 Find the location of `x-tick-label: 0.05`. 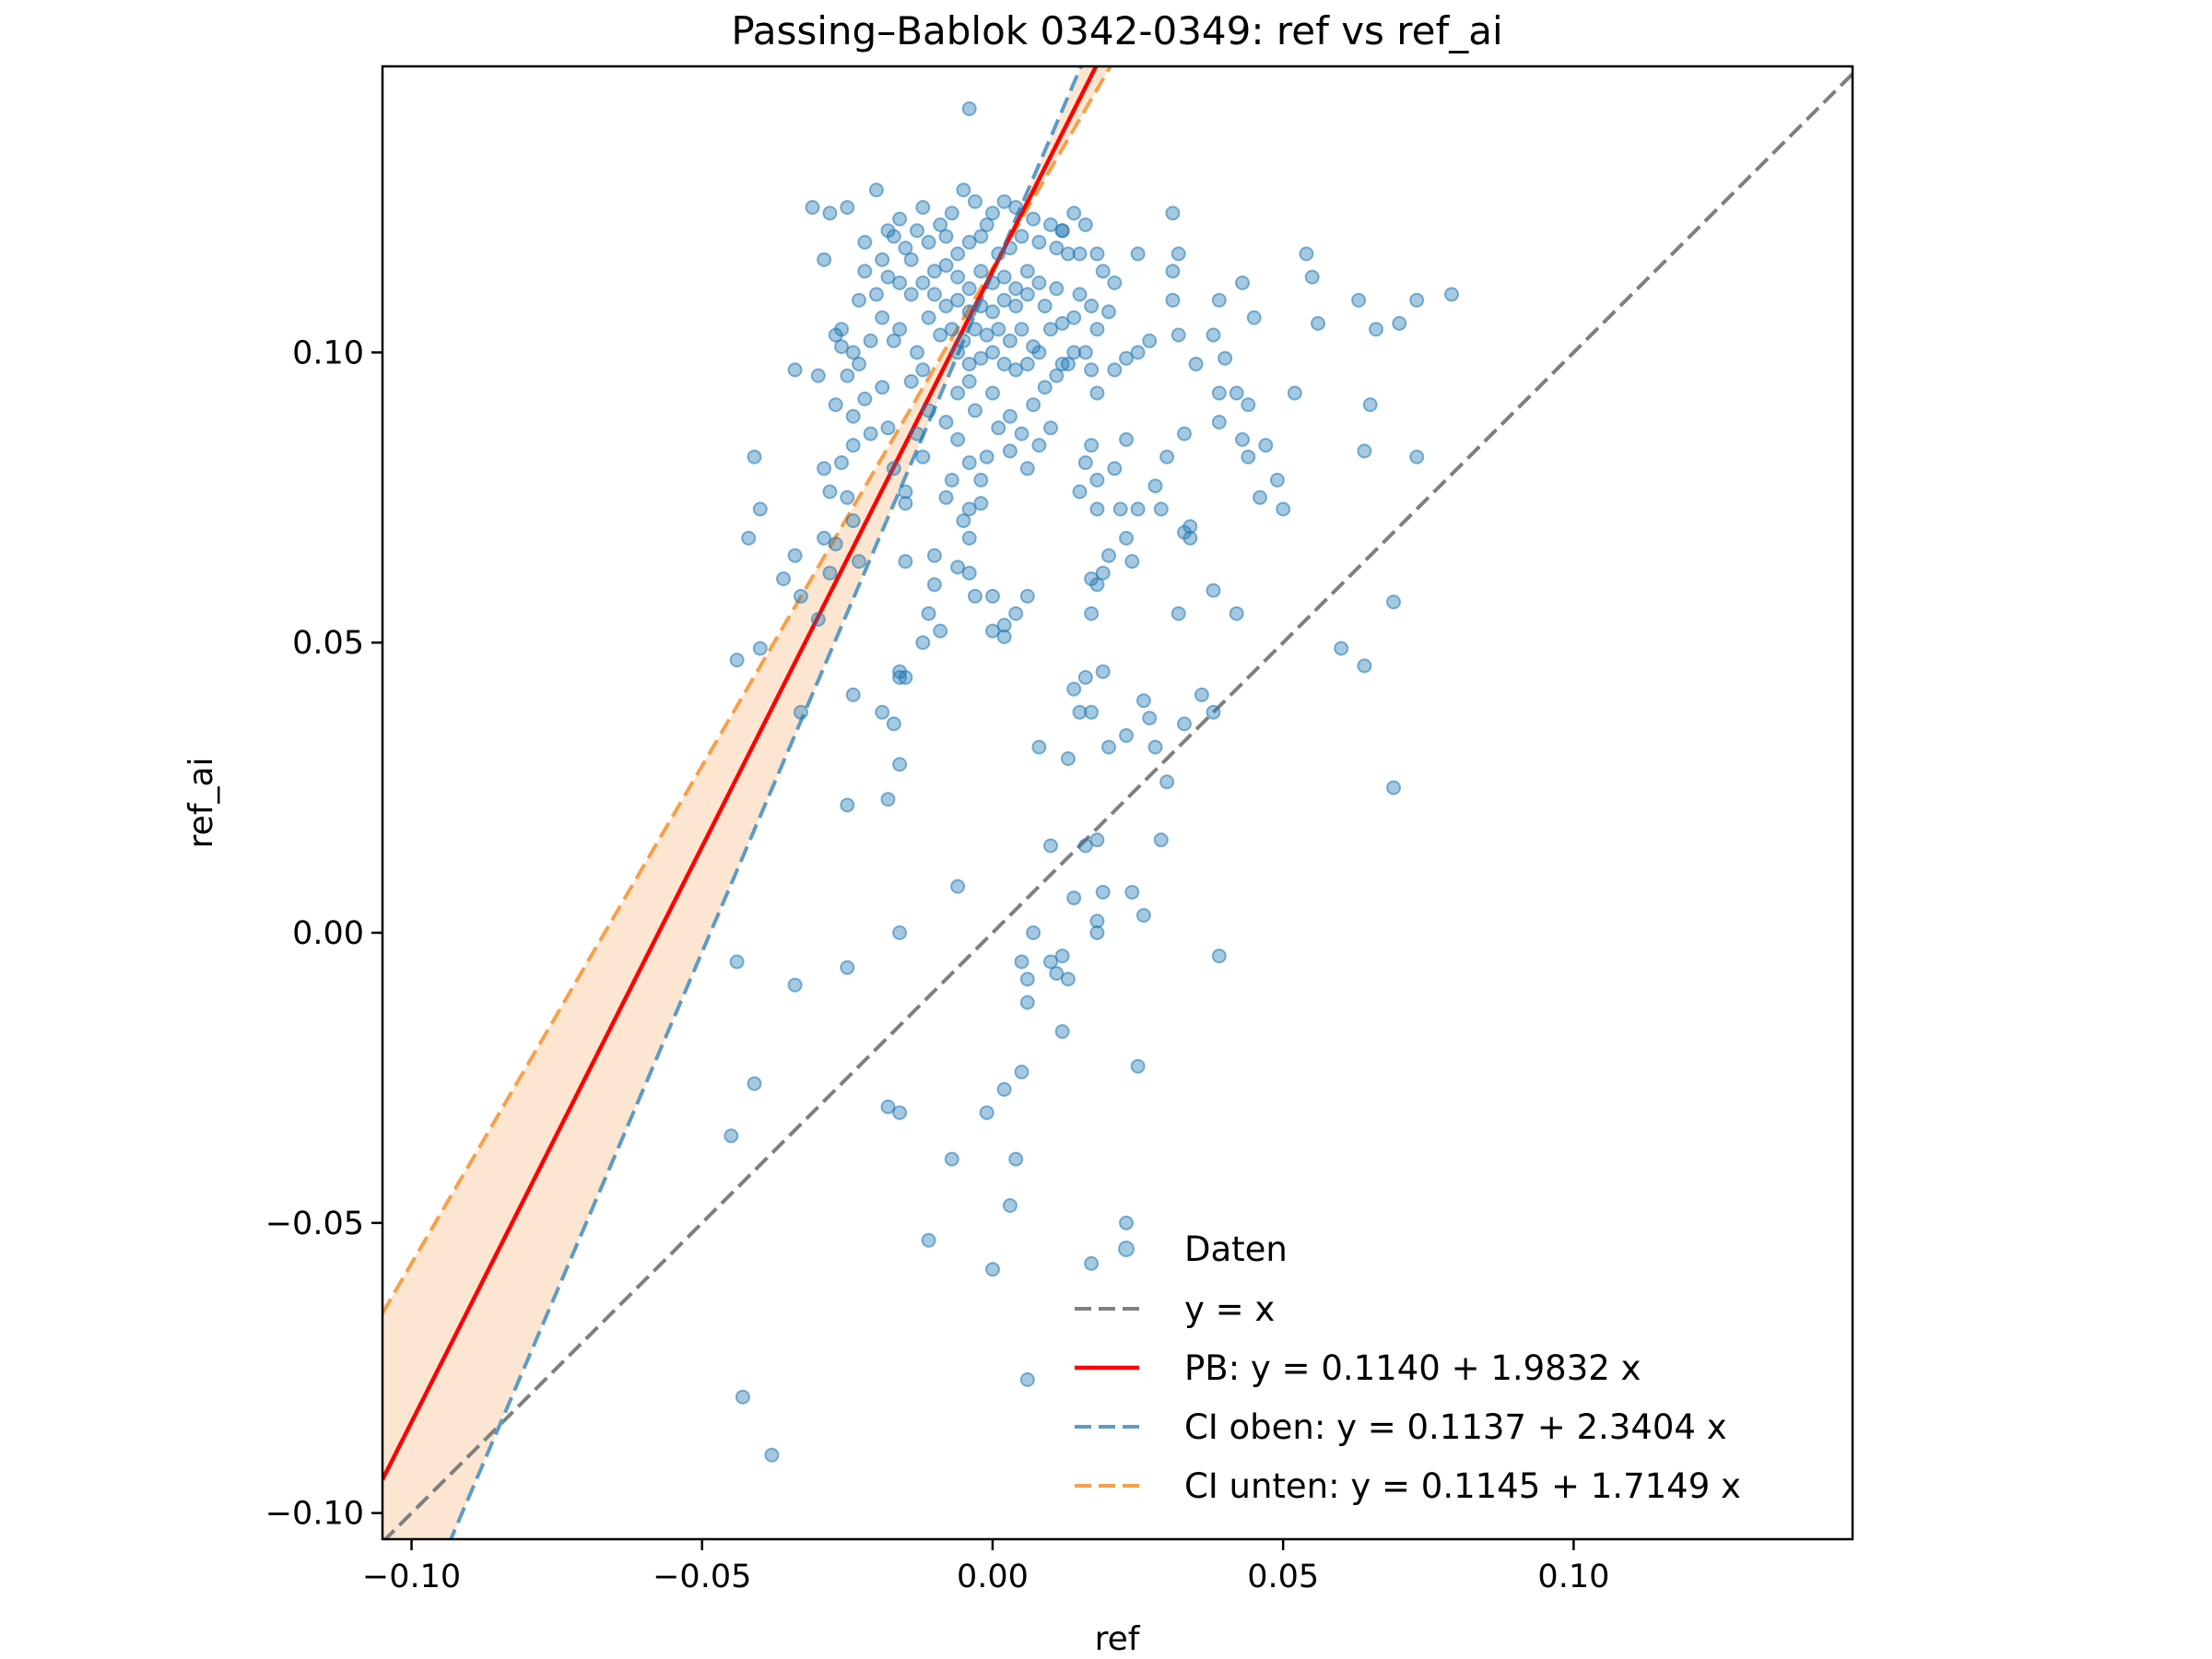

x-tick-label: 0.05 is located at coordinates (1283, 1577).